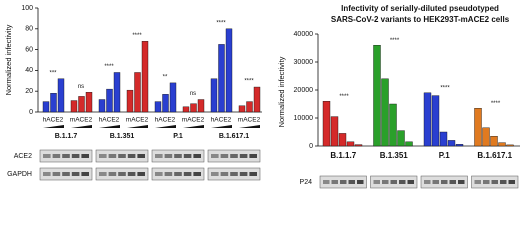  I want to click on y-tick-label: 80, so click(29, 29).